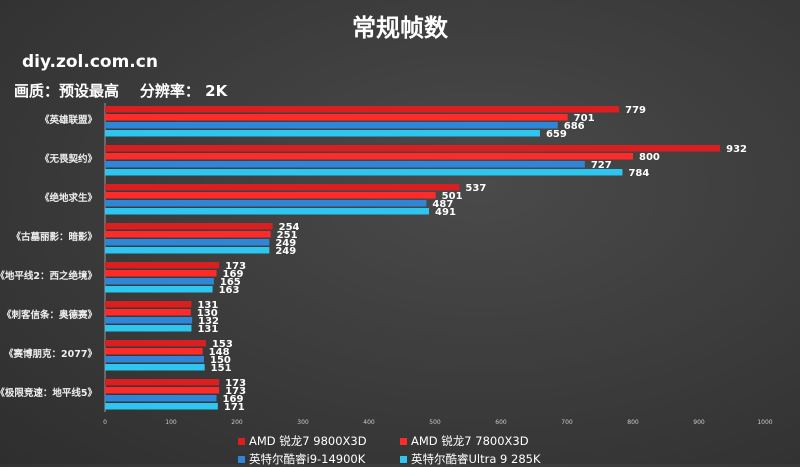  Describe the element at coordinates (567, 422) in the screenshot. I see `x-tick-label: 700` at that location.